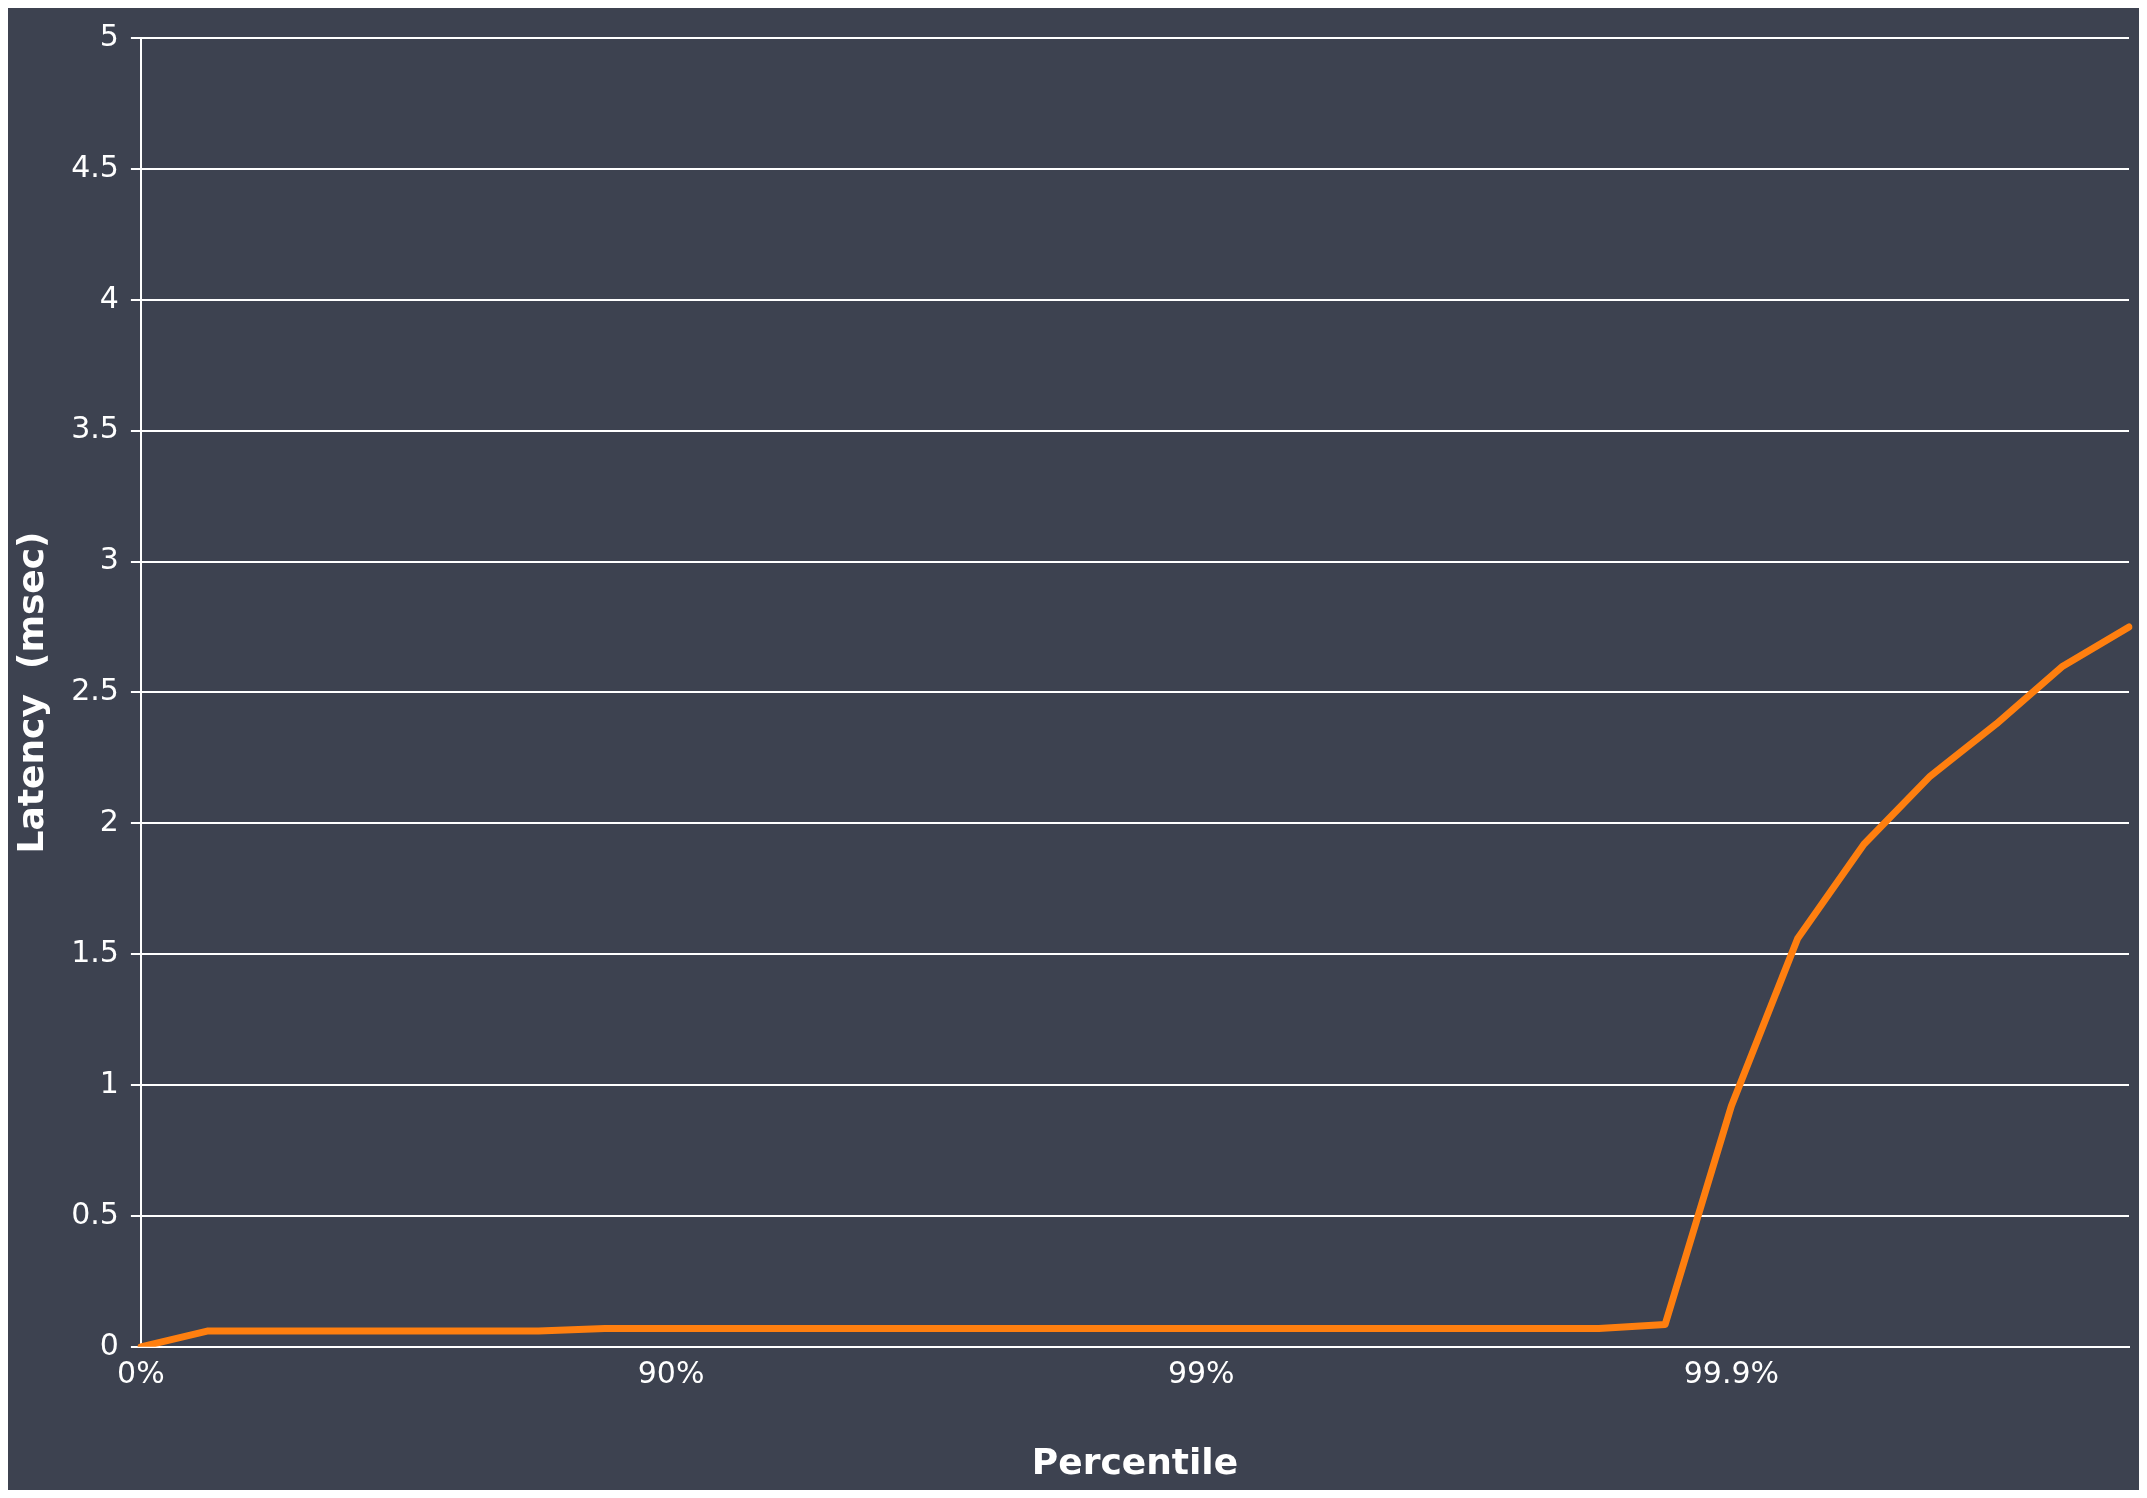 The height and width of the screenshot is (1498, 2147). What do you see at coordinates (1731, 1372) in the screenshot?
I see `x-tick-label: 99.9%` at bounding box center [1731, 1372].